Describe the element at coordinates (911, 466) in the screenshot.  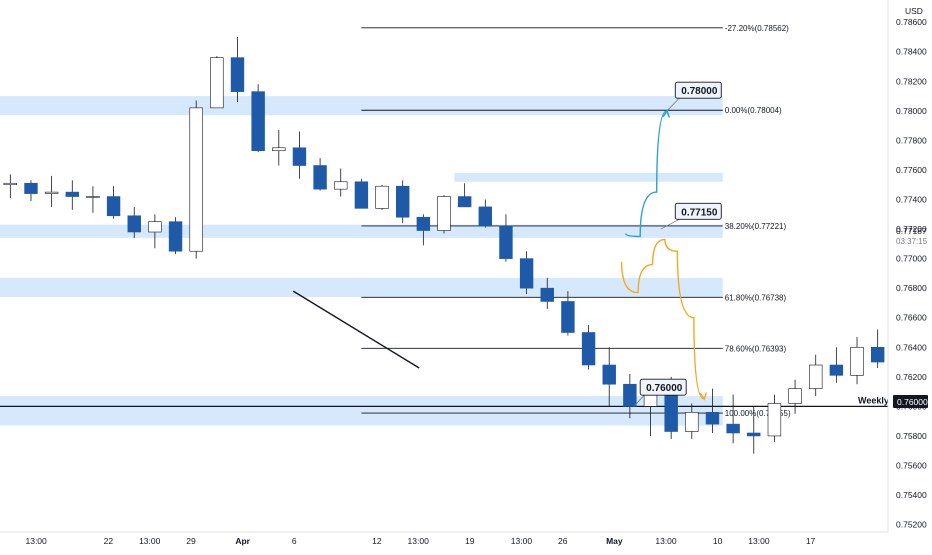
I see `y-tick-label-15: 0.75600` at that location.